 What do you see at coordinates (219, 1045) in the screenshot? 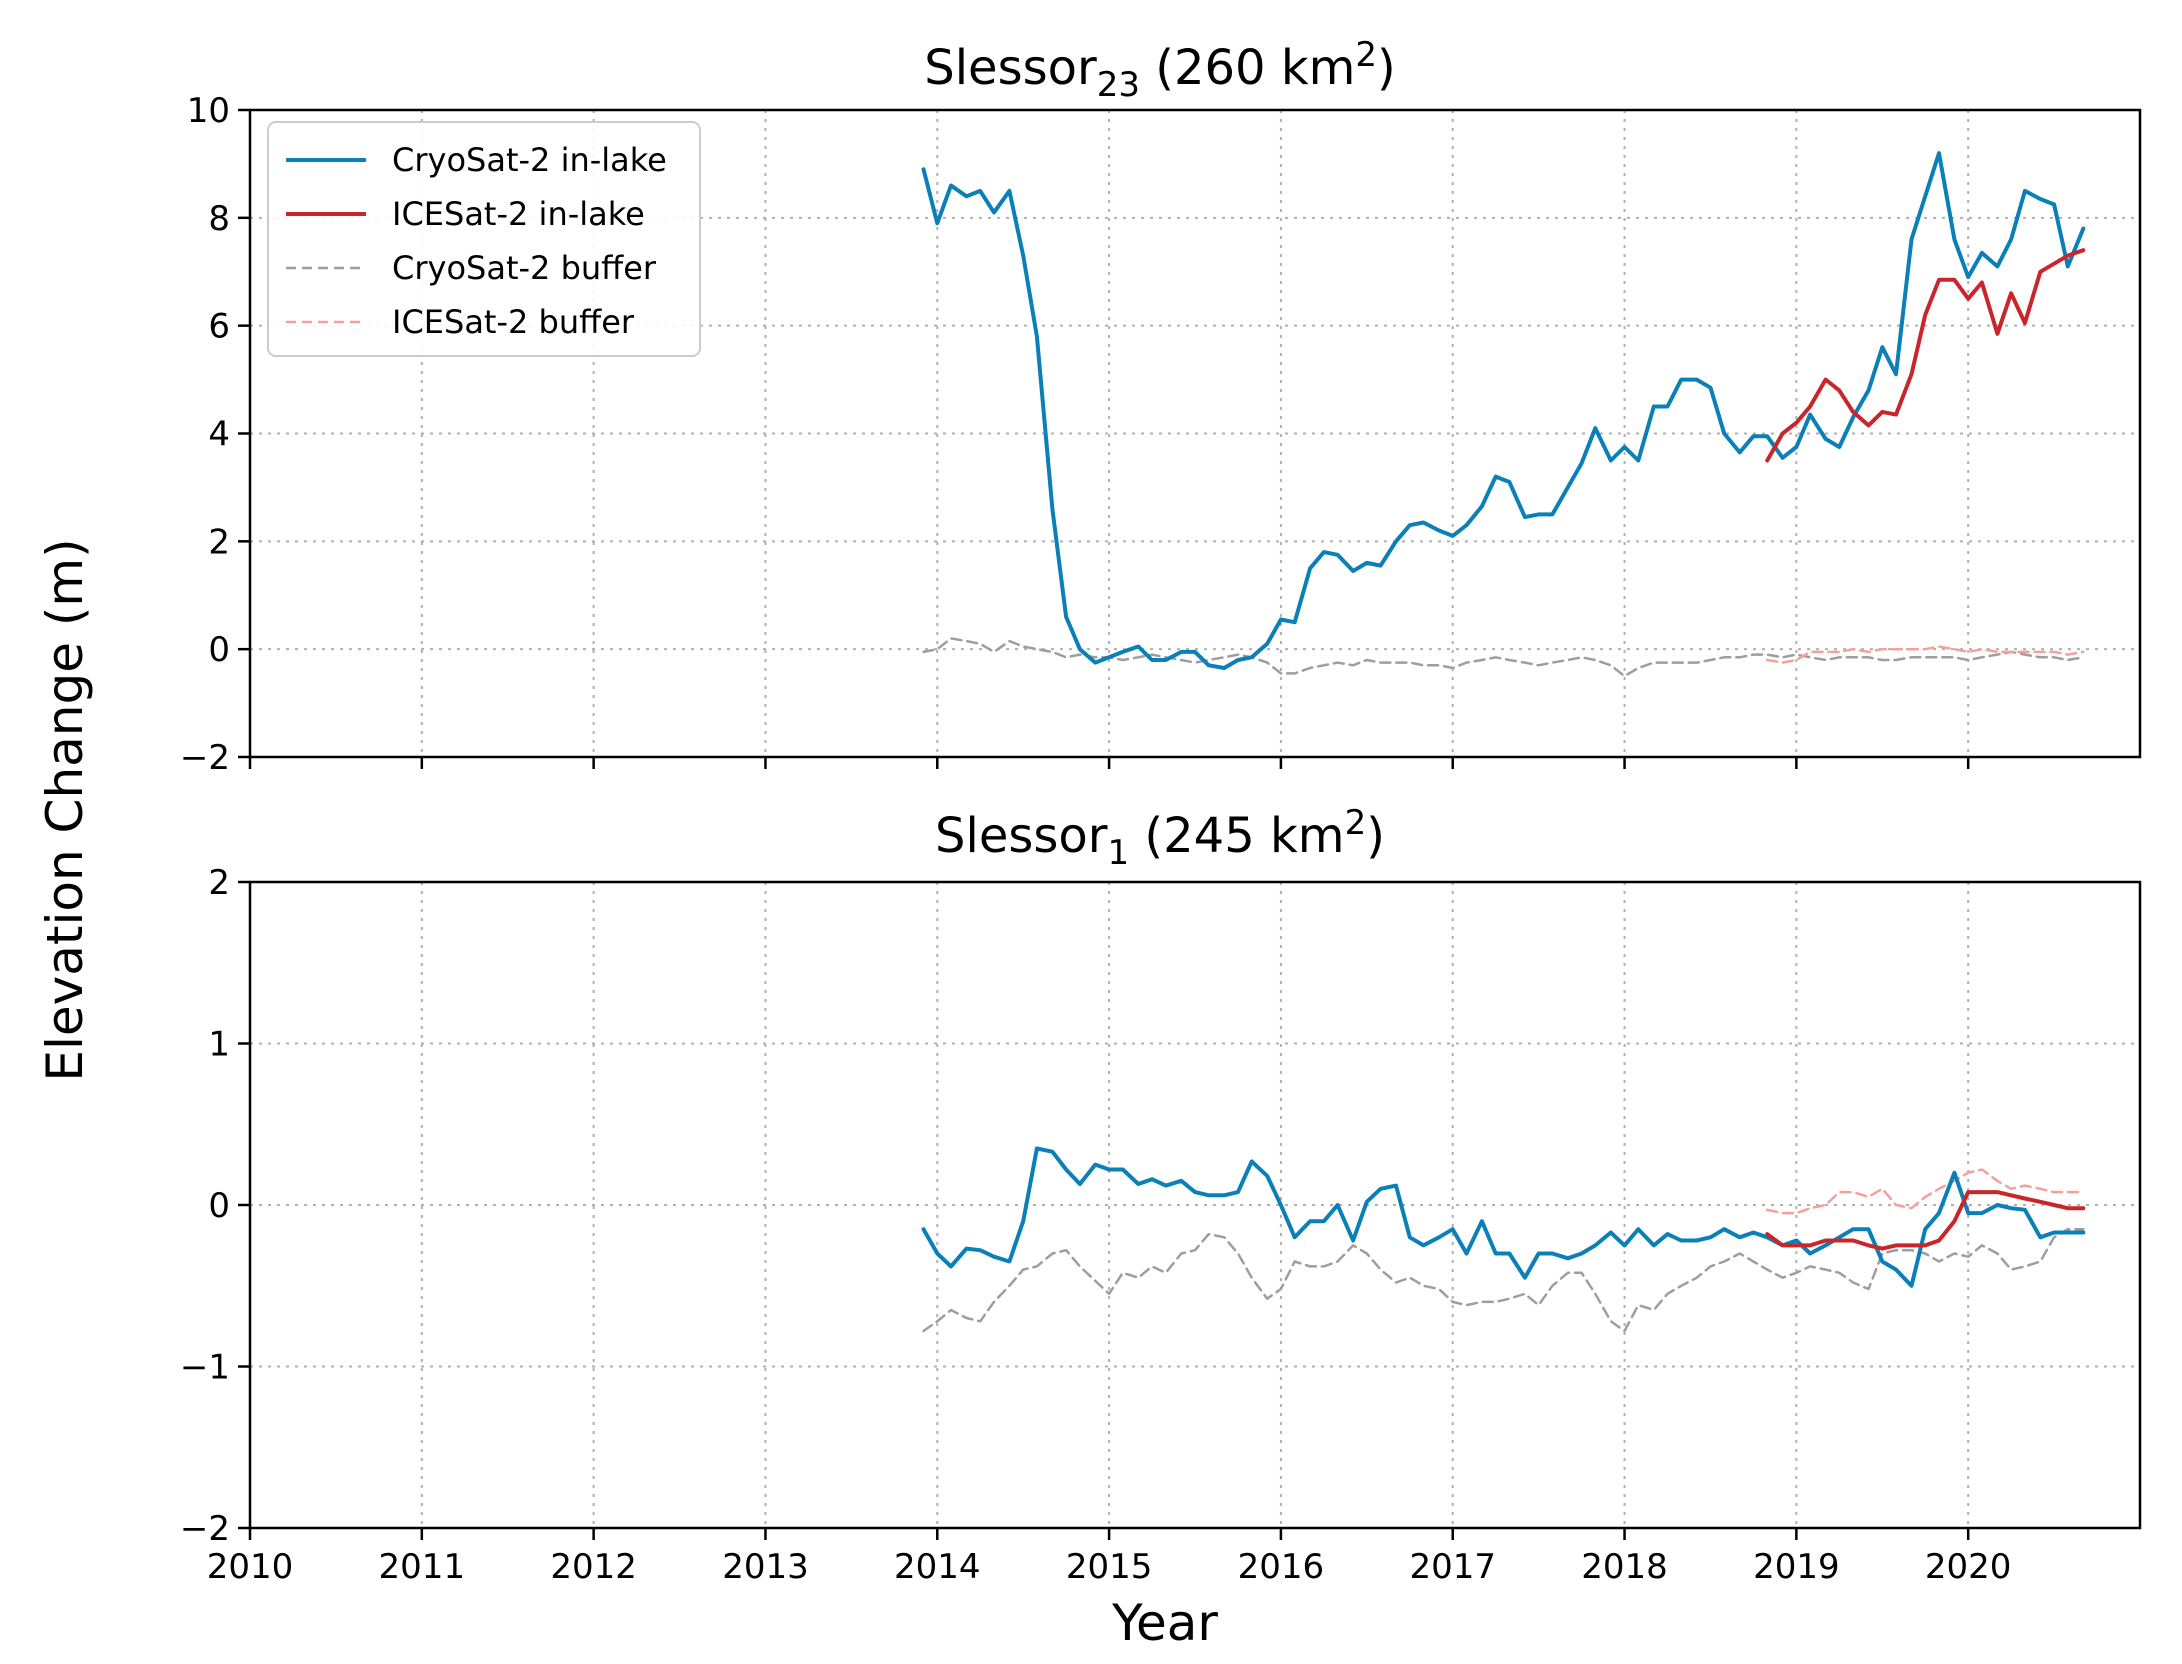
I see `y-tick-label: 1` at bounding box center [219, 1045].